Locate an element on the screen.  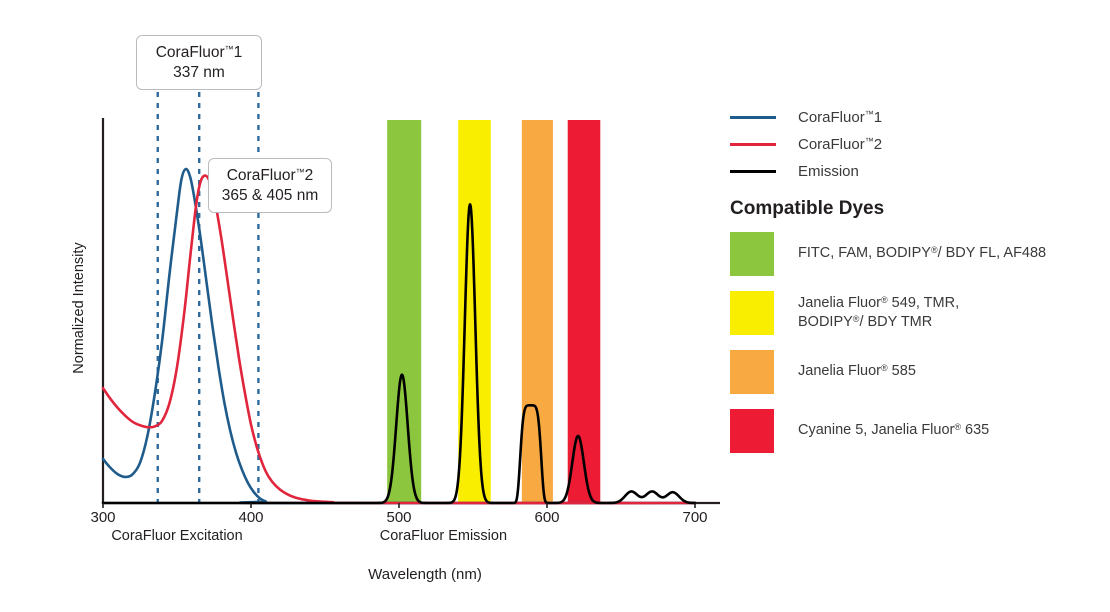
legend-item-corafluor-2: CoraFluor™2 is located at coordinates (915, 144).